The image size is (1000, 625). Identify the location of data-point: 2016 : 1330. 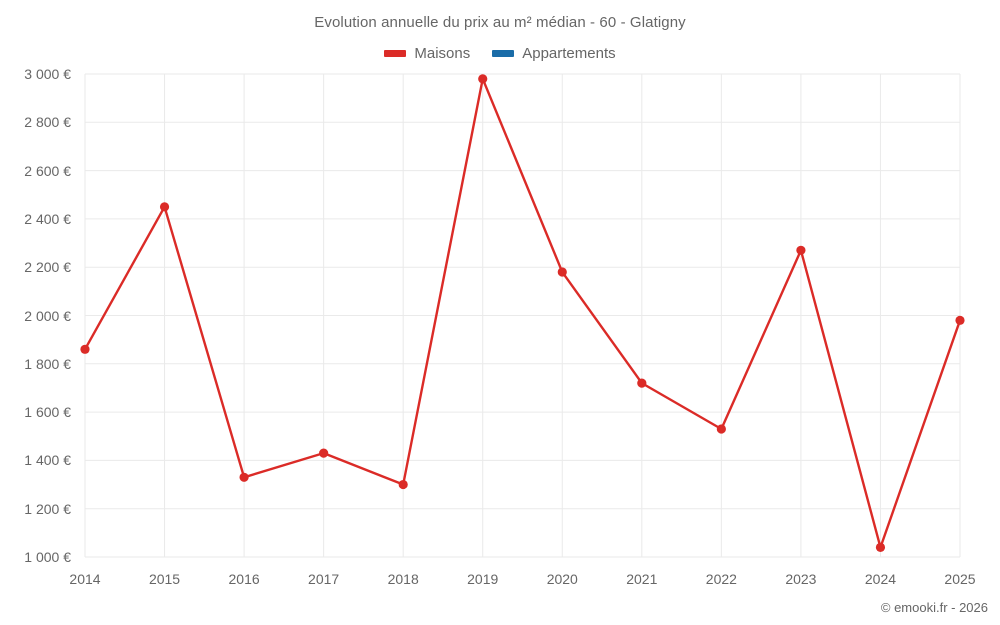
(244, 477).